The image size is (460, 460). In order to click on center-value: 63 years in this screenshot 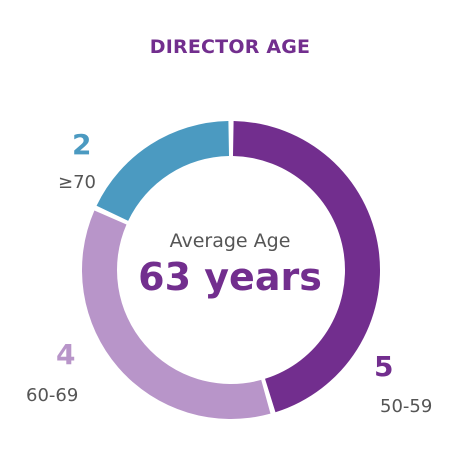, I will do `click(230, 277)`.